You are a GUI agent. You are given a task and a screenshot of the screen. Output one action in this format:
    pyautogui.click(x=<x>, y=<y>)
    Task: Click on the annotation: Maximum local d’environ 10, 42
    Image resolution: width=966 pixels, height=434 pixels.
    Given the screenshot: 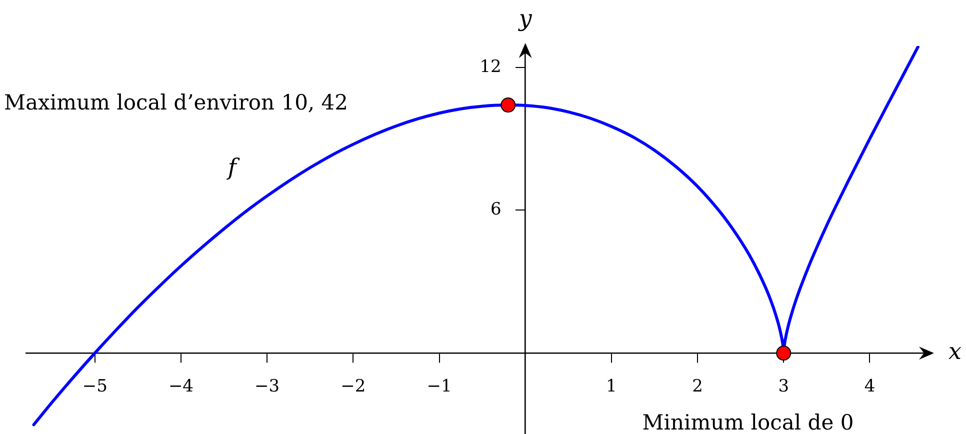 What is the action you would take?
    pyautogui.click(x=176, y=102)
    